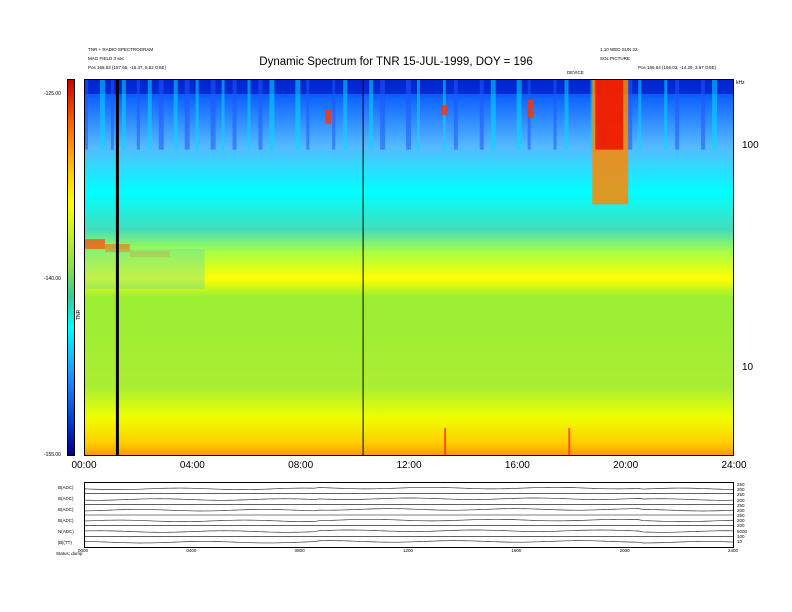 The image size is (792, 612). What do you see at coordinates (84, 465) in the screenshot?
I see `x-tick-label: 00:00` at bounding box center [84, 465].